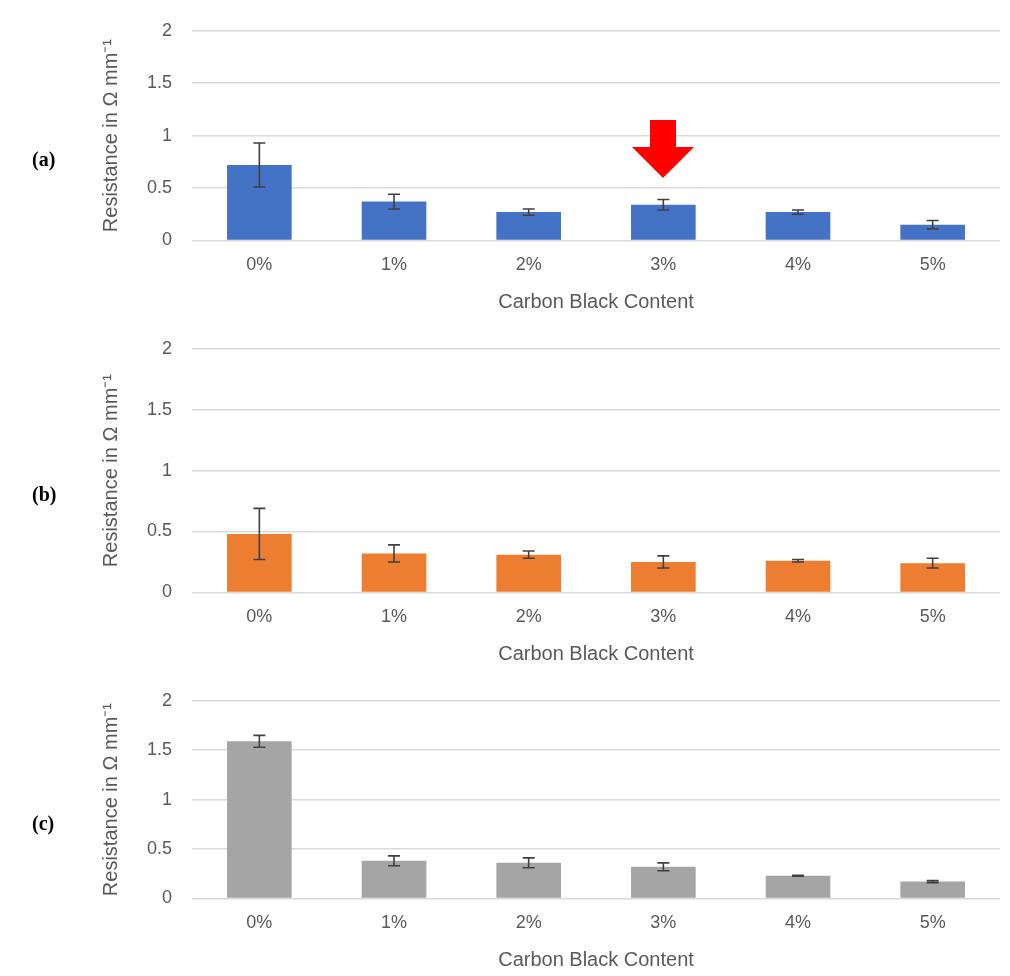  What do you see at coordinates (43, 823) in the screenshot?
I see `text: (c)` at bounding box center [43, 823].